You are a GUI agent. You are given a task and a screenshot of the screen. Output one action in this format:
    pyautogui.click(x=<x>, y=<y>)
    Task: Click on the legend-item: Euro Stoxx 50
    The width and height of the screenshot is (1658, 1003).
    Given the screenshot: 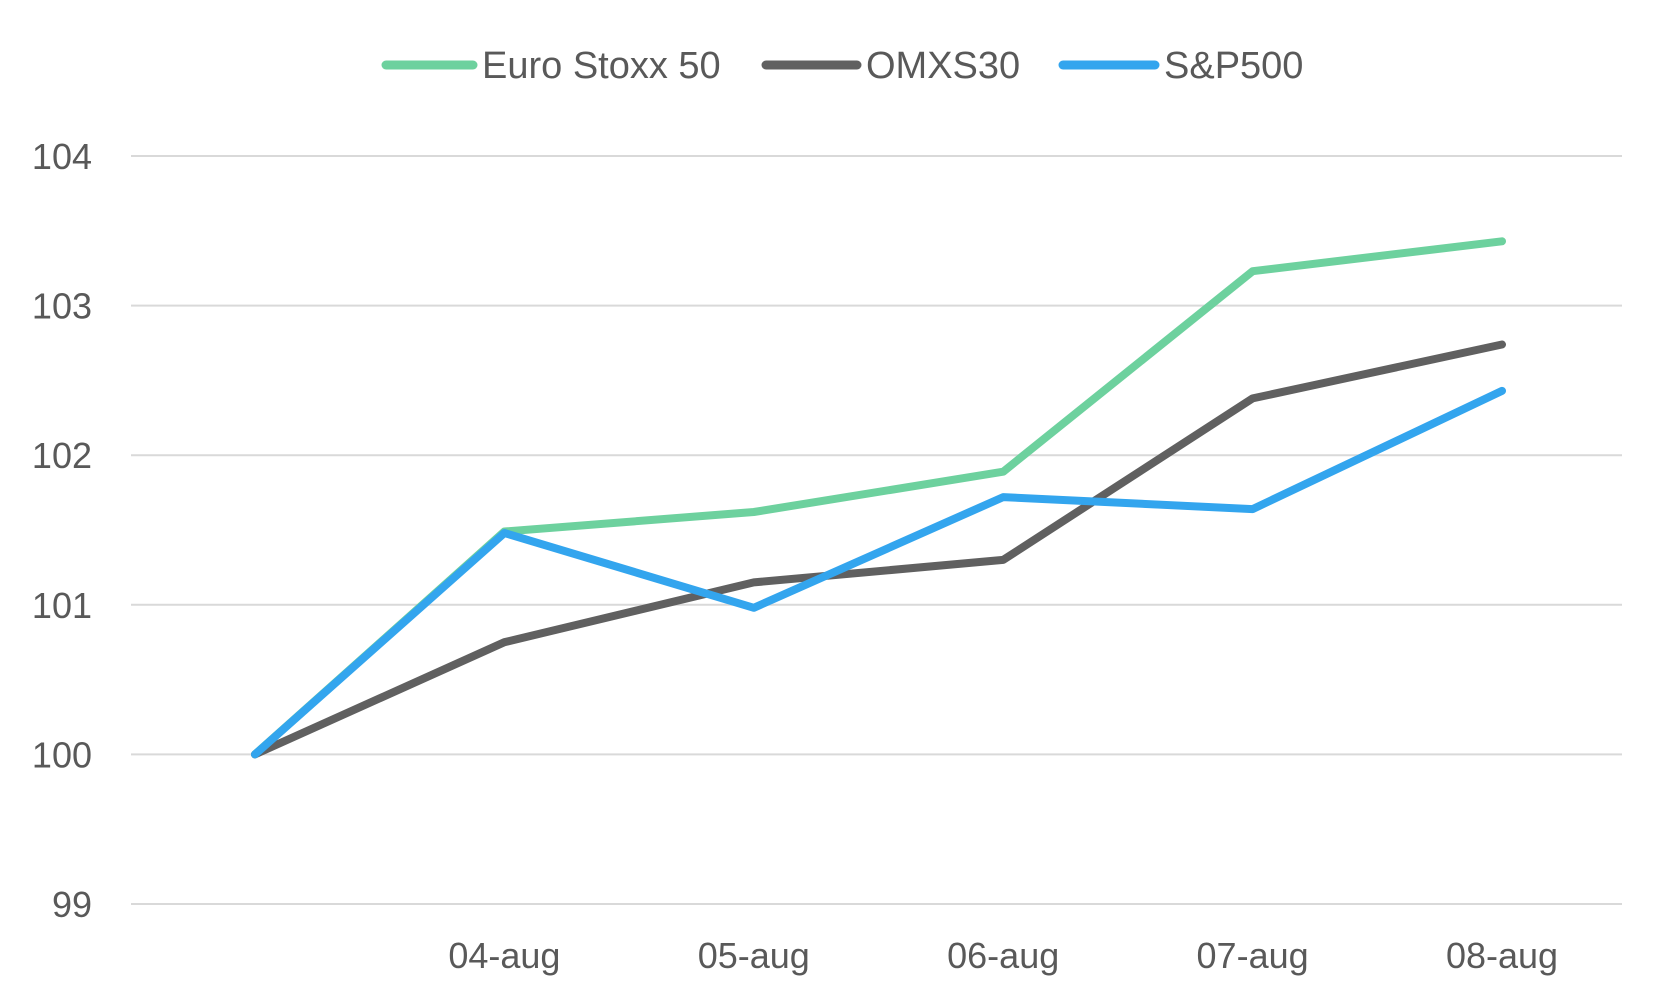 What is the action you would take?
    pyautogui.click(x=551, y=66)
    